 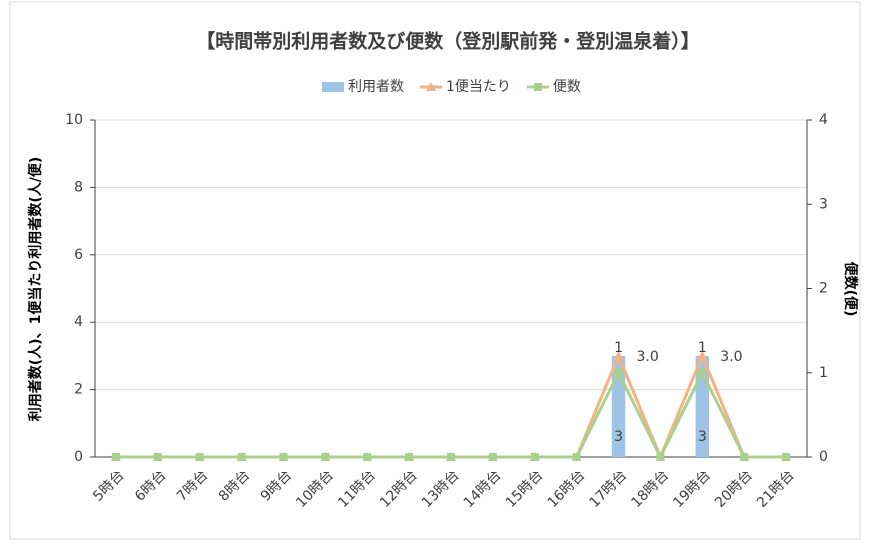 I want to click on y2-tick-label: 4, so click(x=823, y=120).